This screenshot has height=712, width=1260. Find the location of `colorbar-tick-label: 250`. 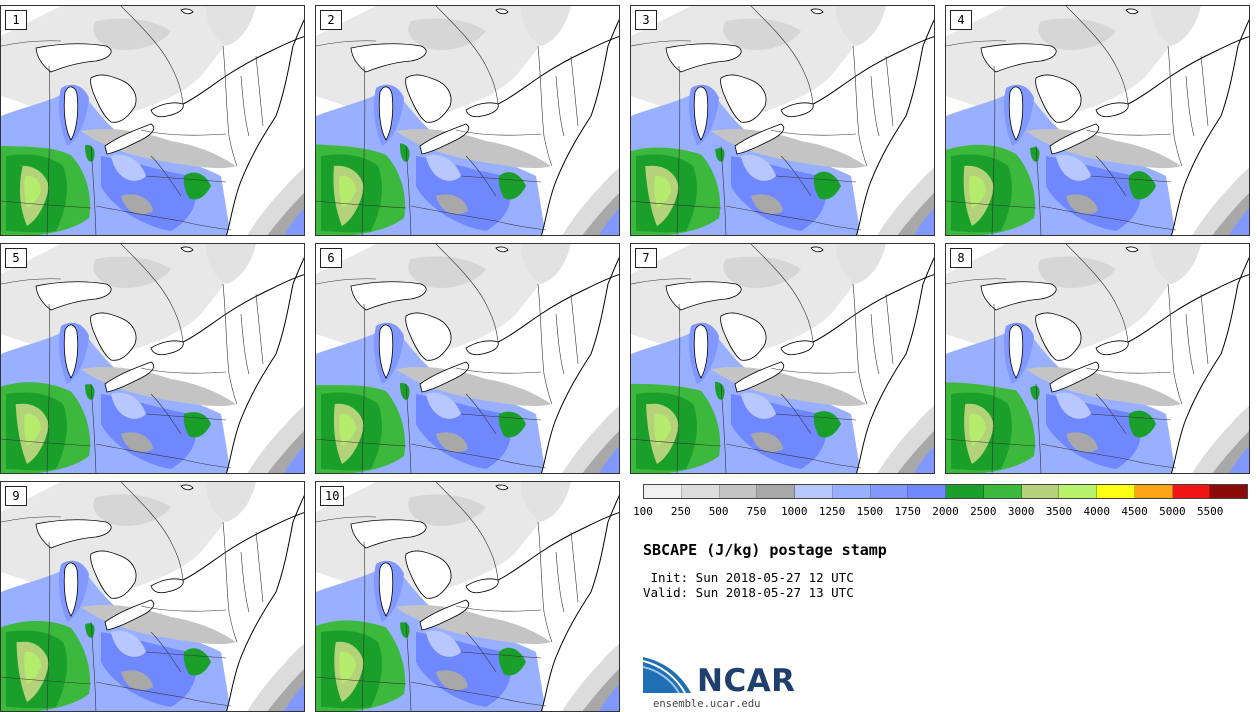

colorbar-tick-label: 250 is located at coordinates (680, 511).